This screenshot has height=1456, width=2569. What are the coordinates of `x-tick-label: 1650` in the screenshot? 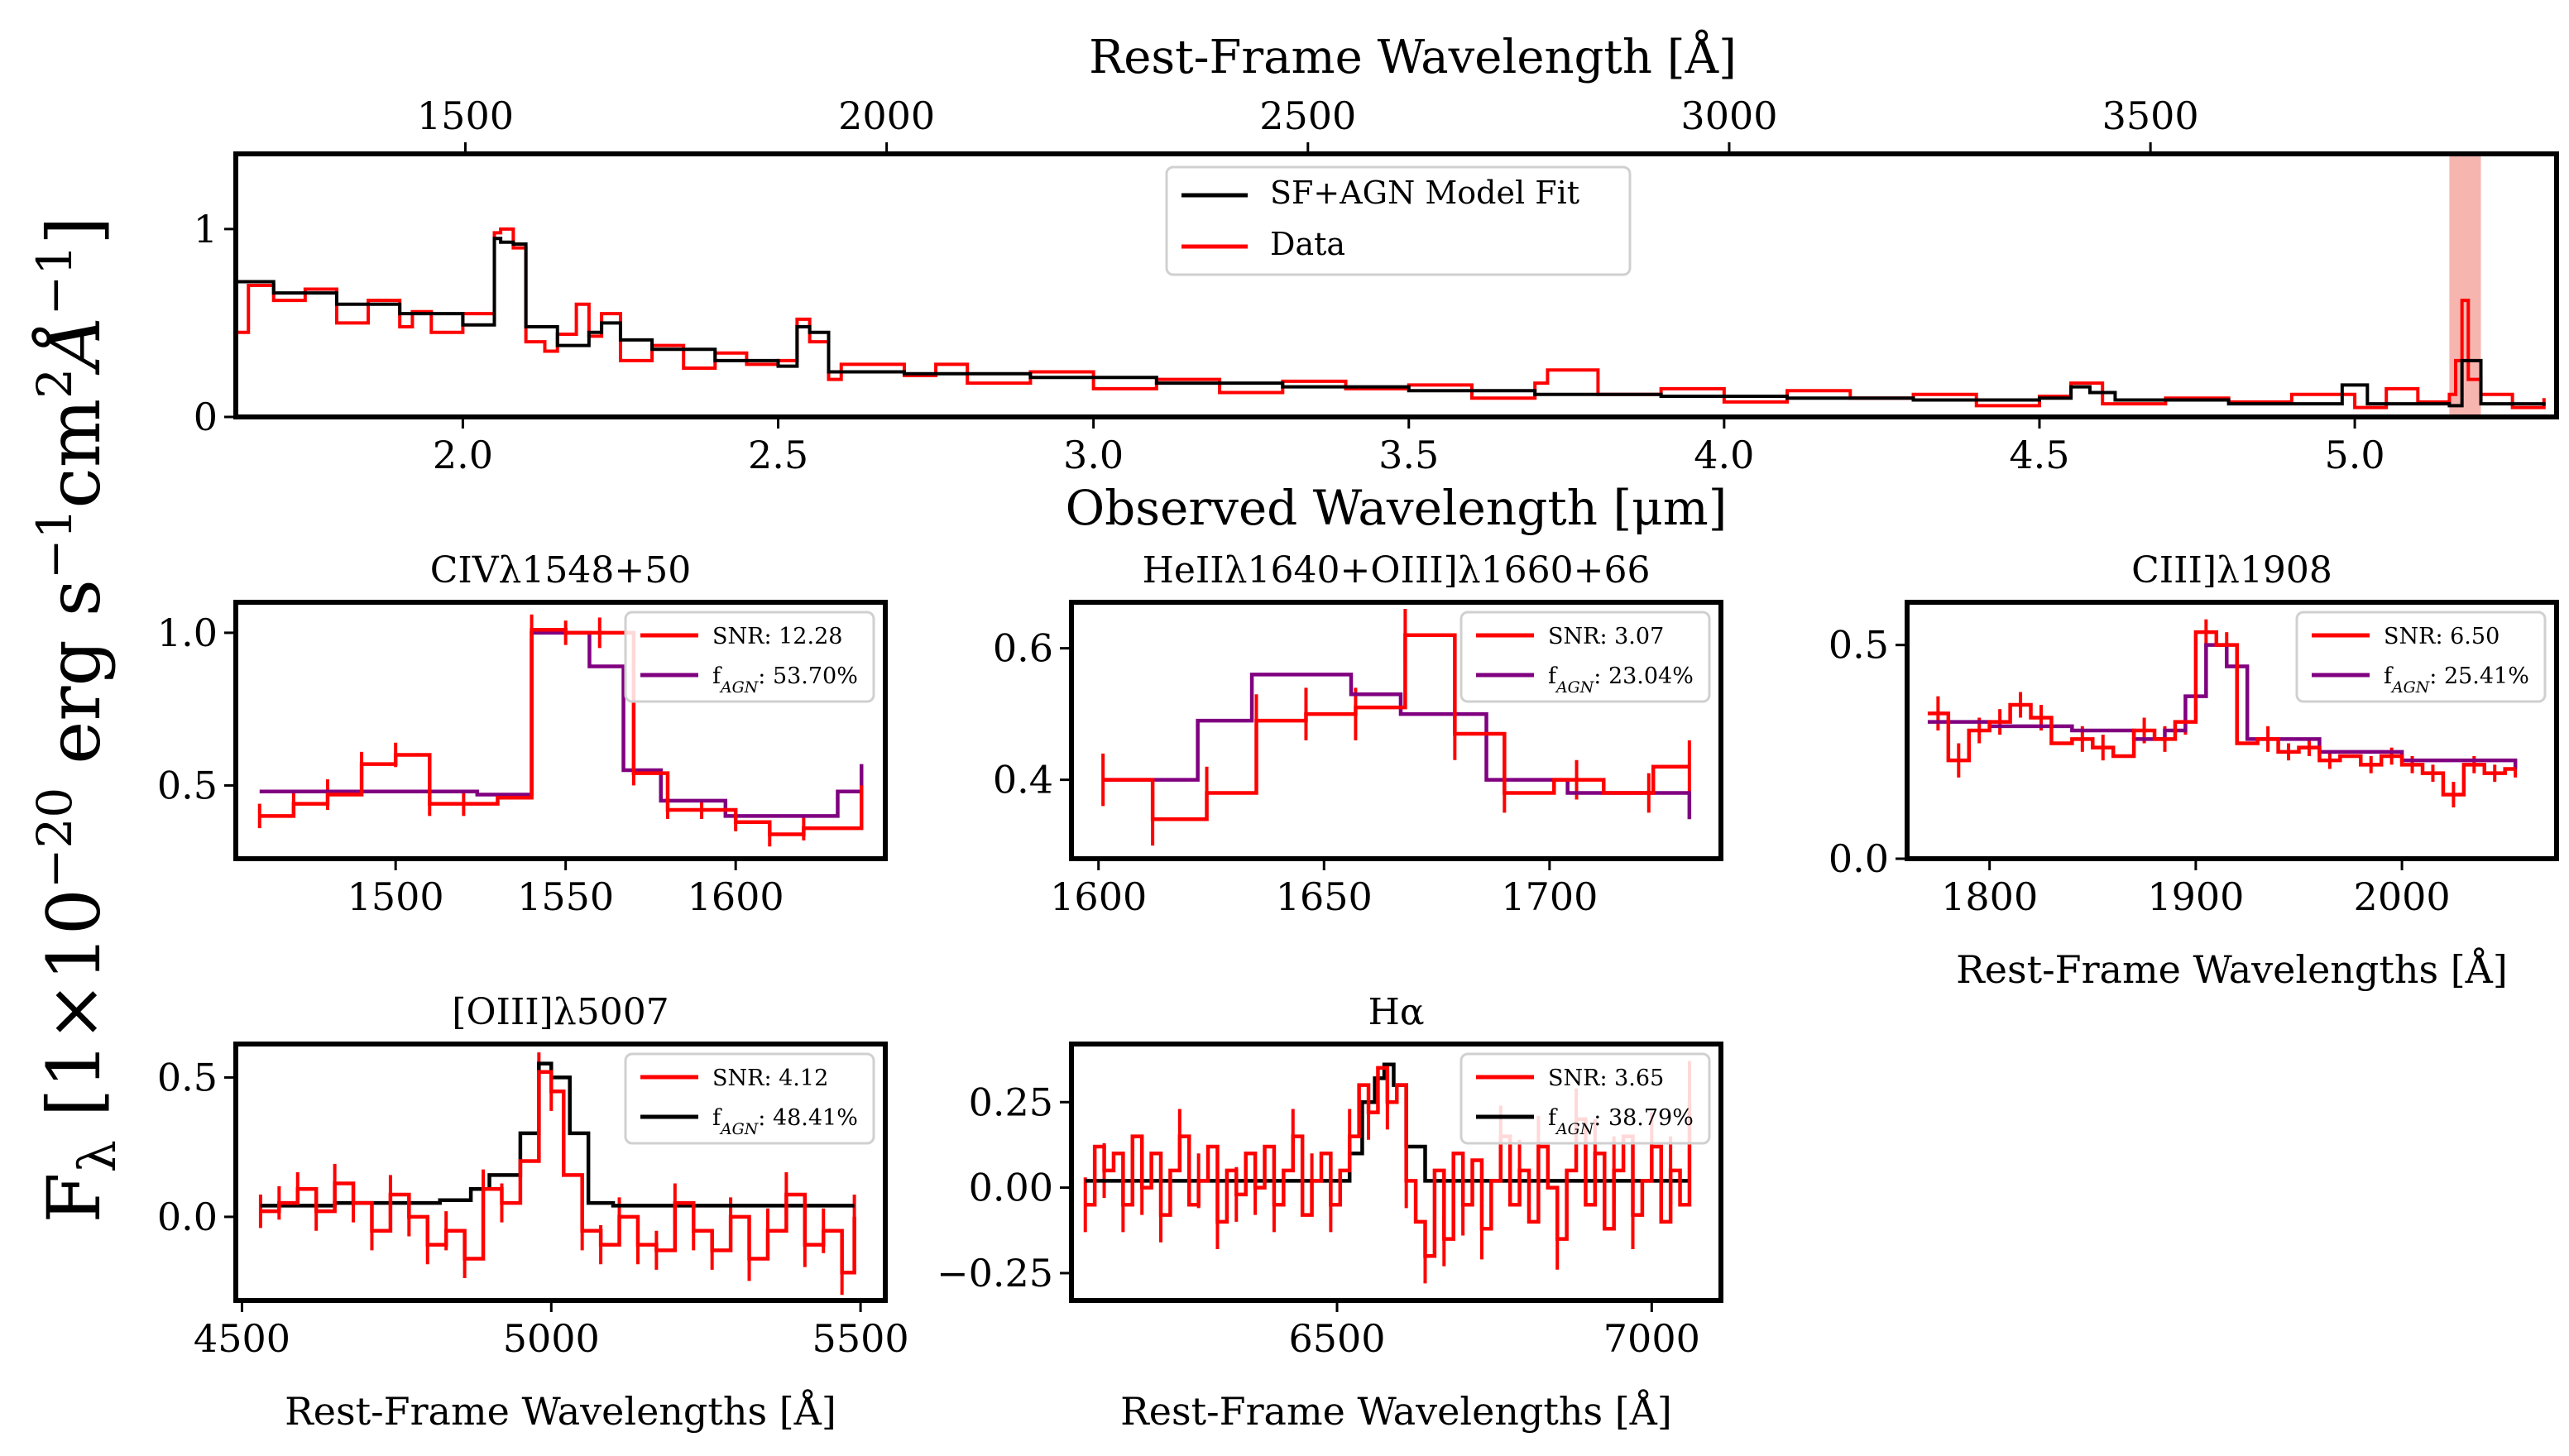 It's located at (1325, 896).